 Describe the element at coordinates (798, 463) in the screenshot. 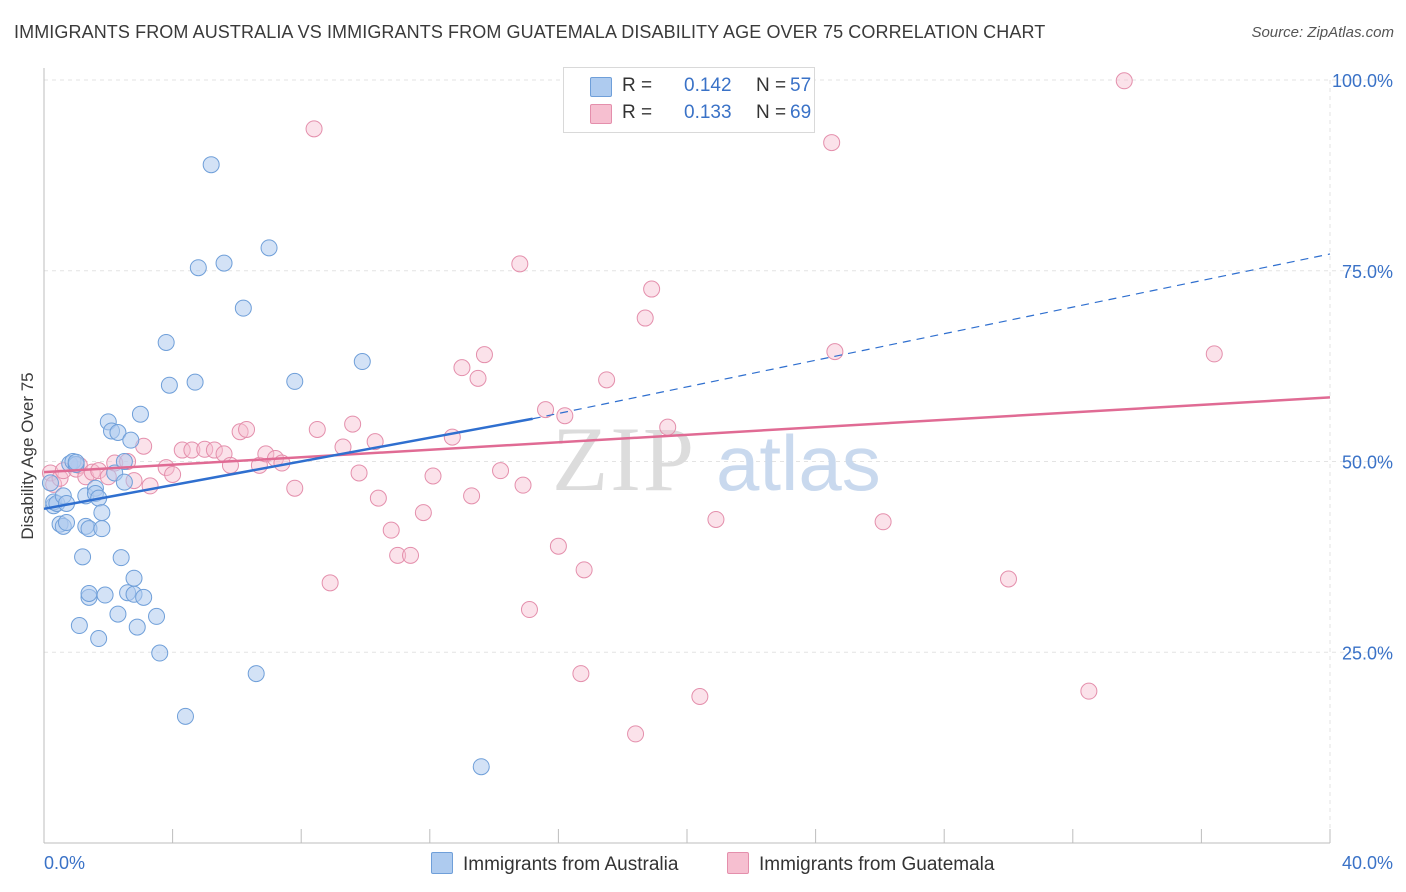

I see `watermark-atlas: atlas` at that location.